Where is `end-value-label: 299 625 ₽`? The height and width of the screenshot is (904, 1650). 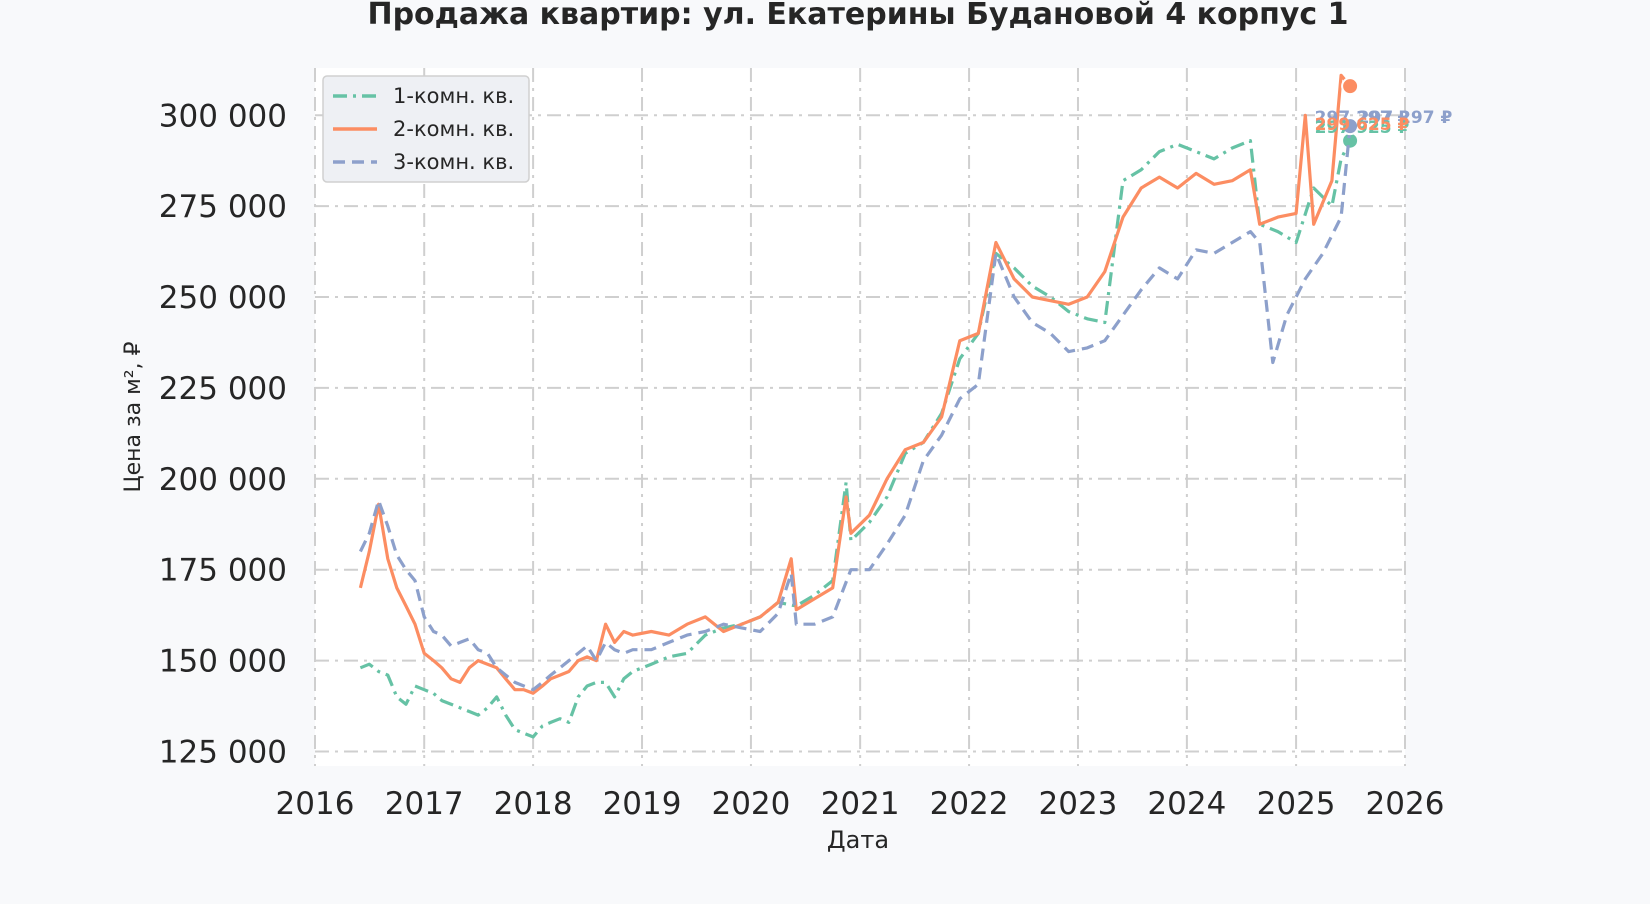 end-value-label: 299 625 ₽ is located at coordinates (1362, 125).